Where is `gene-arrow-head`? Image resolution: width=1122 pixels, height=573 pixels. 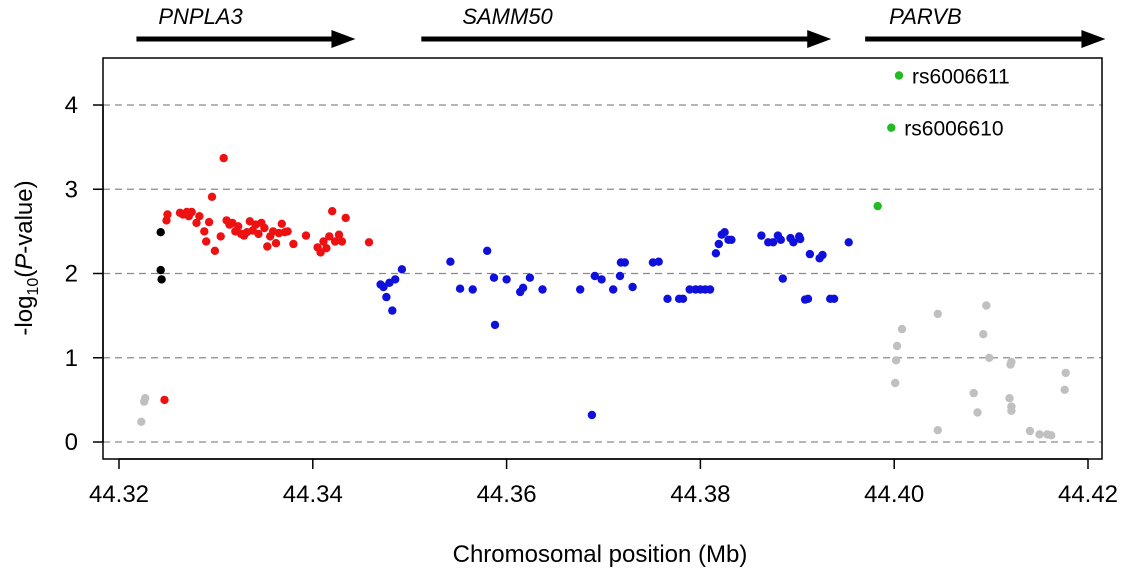 gene-arrow-head is located at coordinates (343, 39).